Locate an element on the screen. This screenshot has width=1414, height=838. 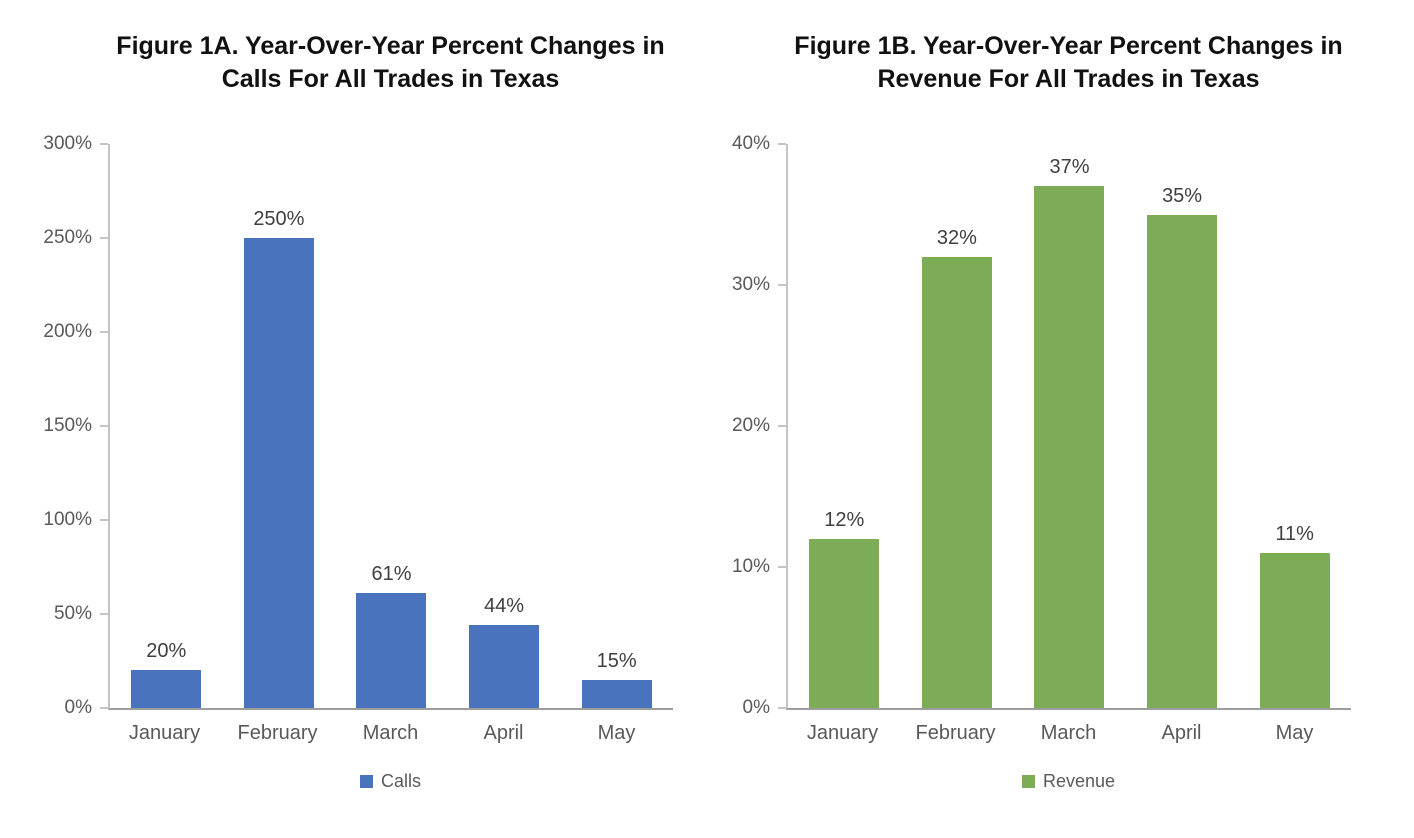
revenue-legend-swatch-icon is located at coordinates (1028, 781).